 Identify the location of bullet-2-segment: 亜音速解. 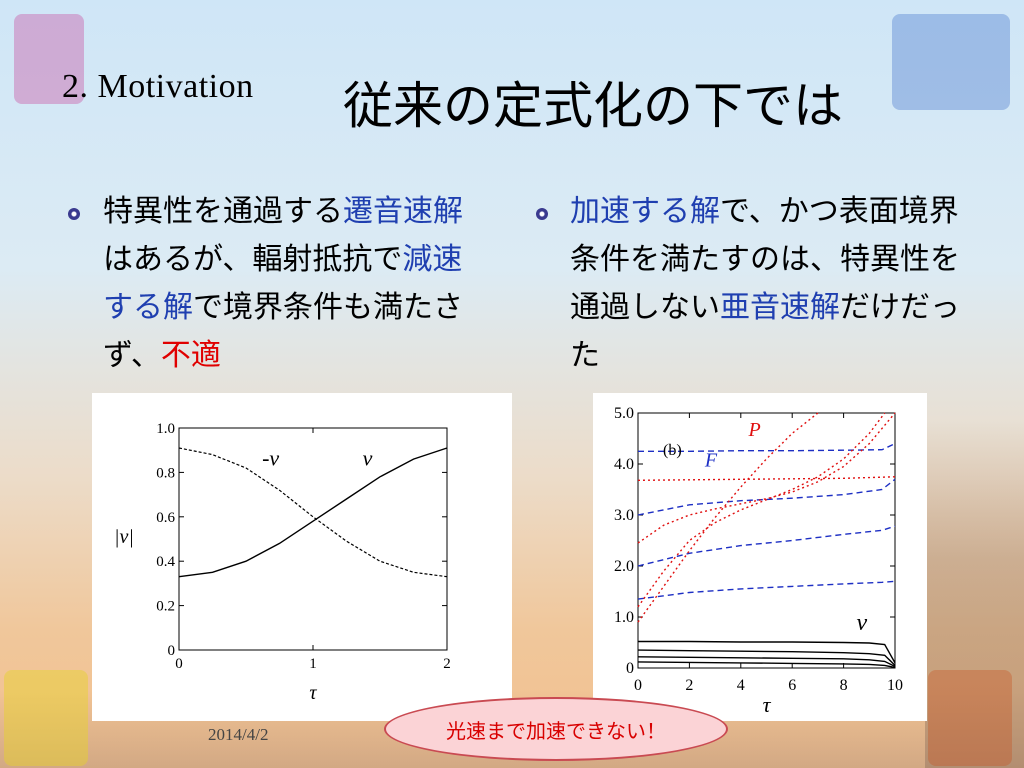
(780, 307).